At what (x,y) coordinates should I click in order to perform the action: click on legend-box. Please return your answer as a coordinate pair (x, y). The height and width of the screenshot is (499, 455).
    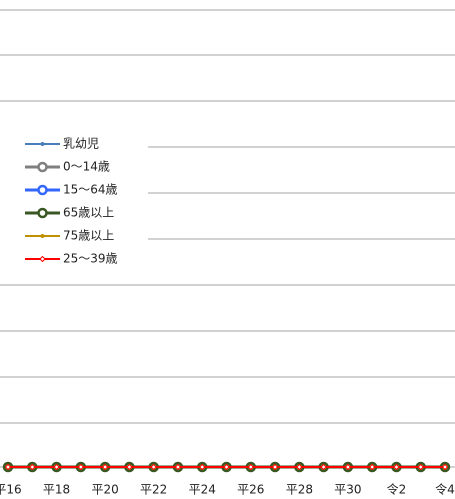
    Looking at the image, I should click on (74, 200).